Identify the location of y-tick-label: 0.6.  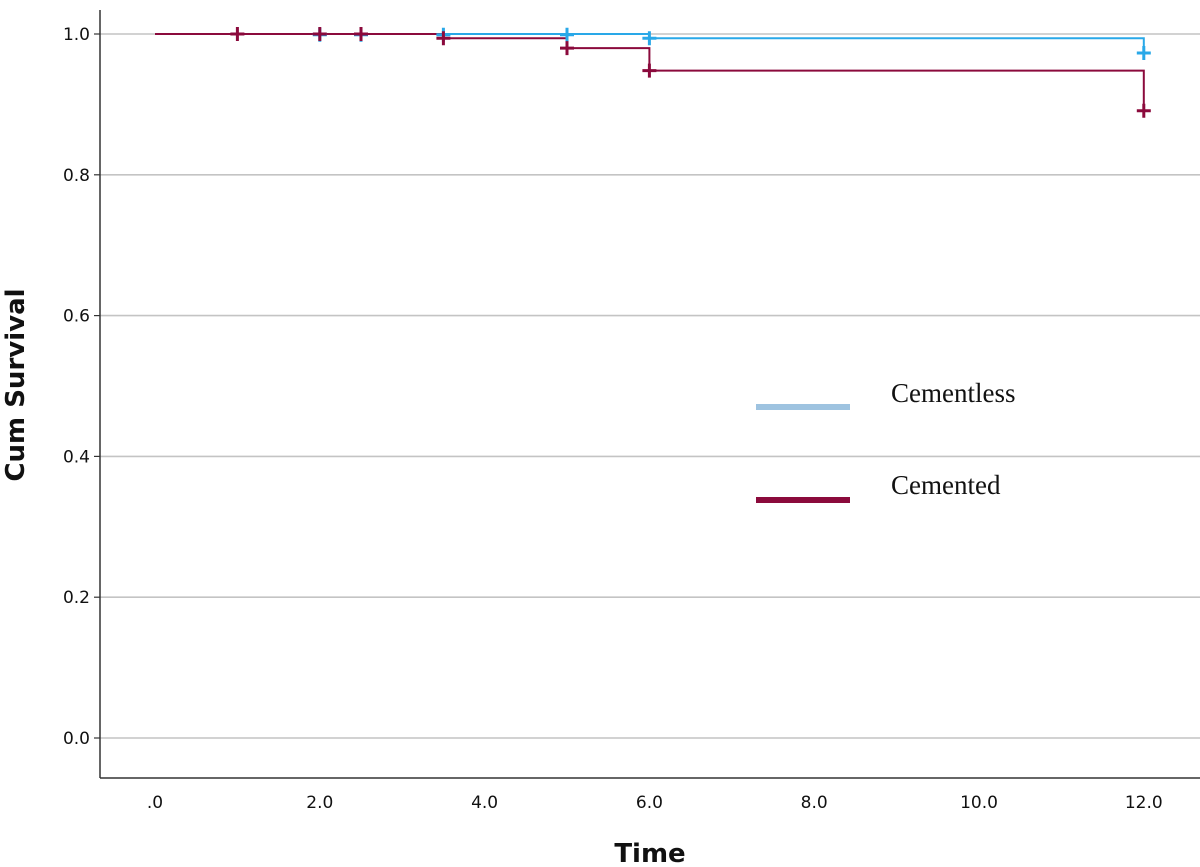
(76, 317).